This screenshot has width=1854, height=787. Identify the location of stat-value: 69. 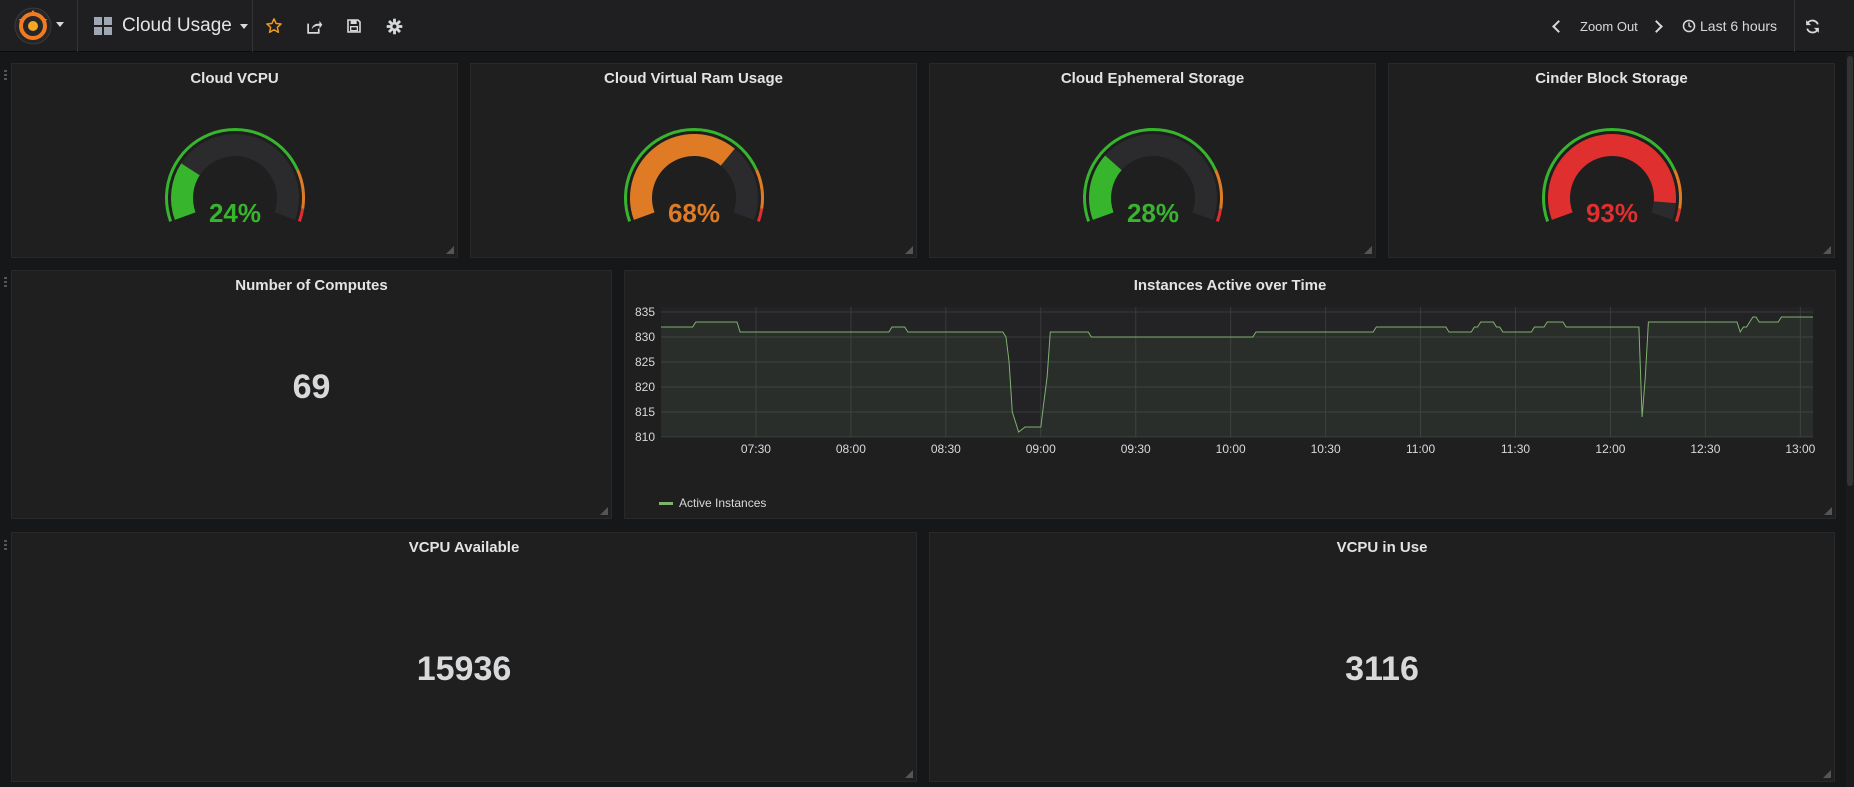
(311, 387).